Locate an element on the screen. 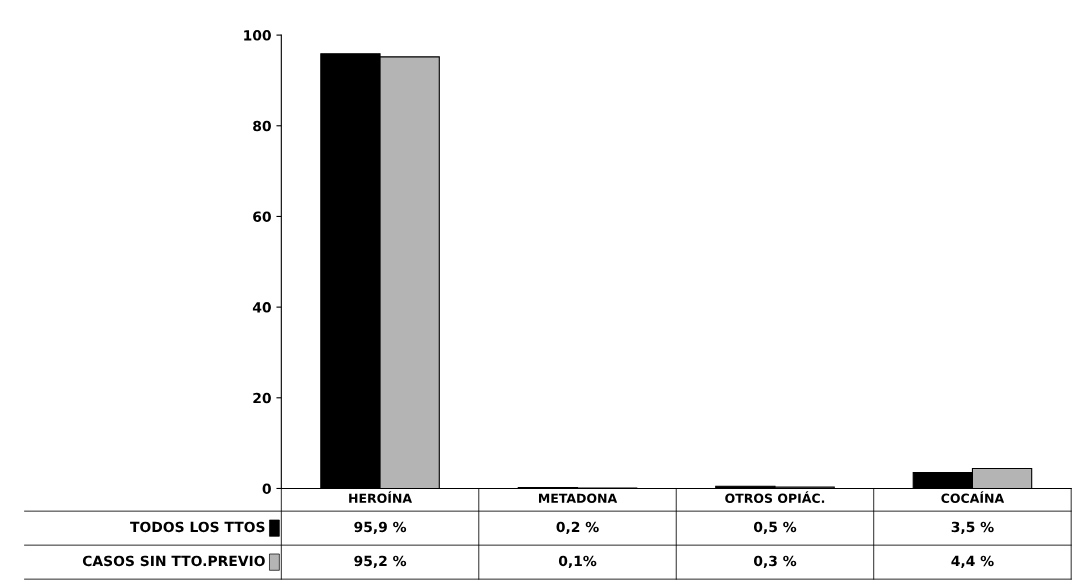  data-label: 0,5 % is located at coordinates (775, 527).